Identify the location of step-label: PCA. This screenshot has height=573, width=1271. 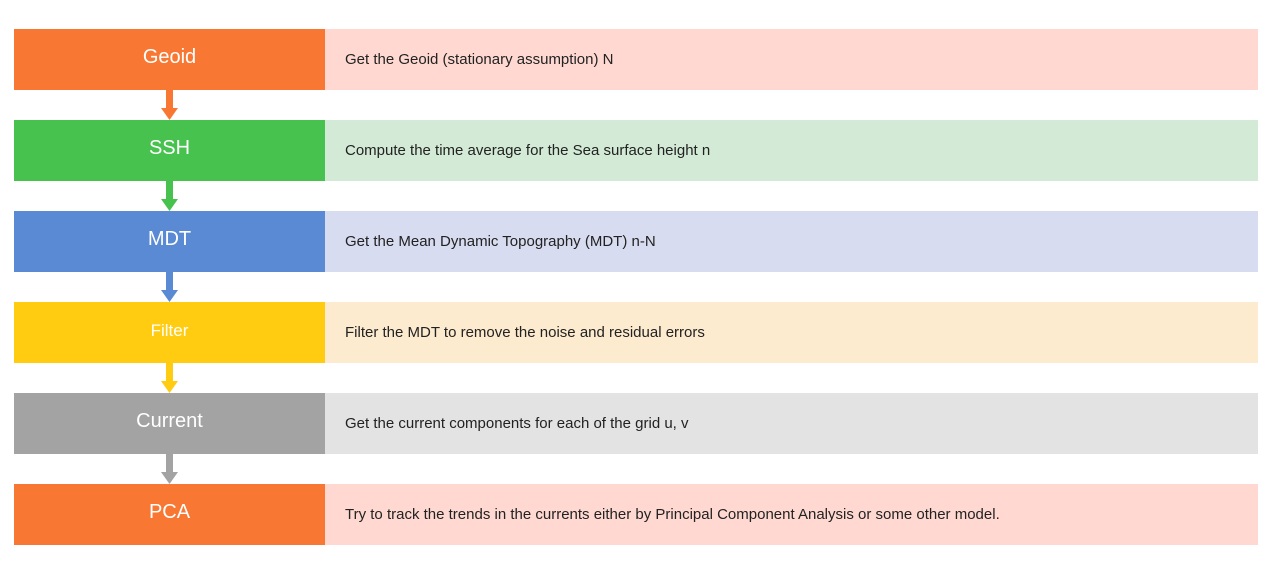
(169, 512).